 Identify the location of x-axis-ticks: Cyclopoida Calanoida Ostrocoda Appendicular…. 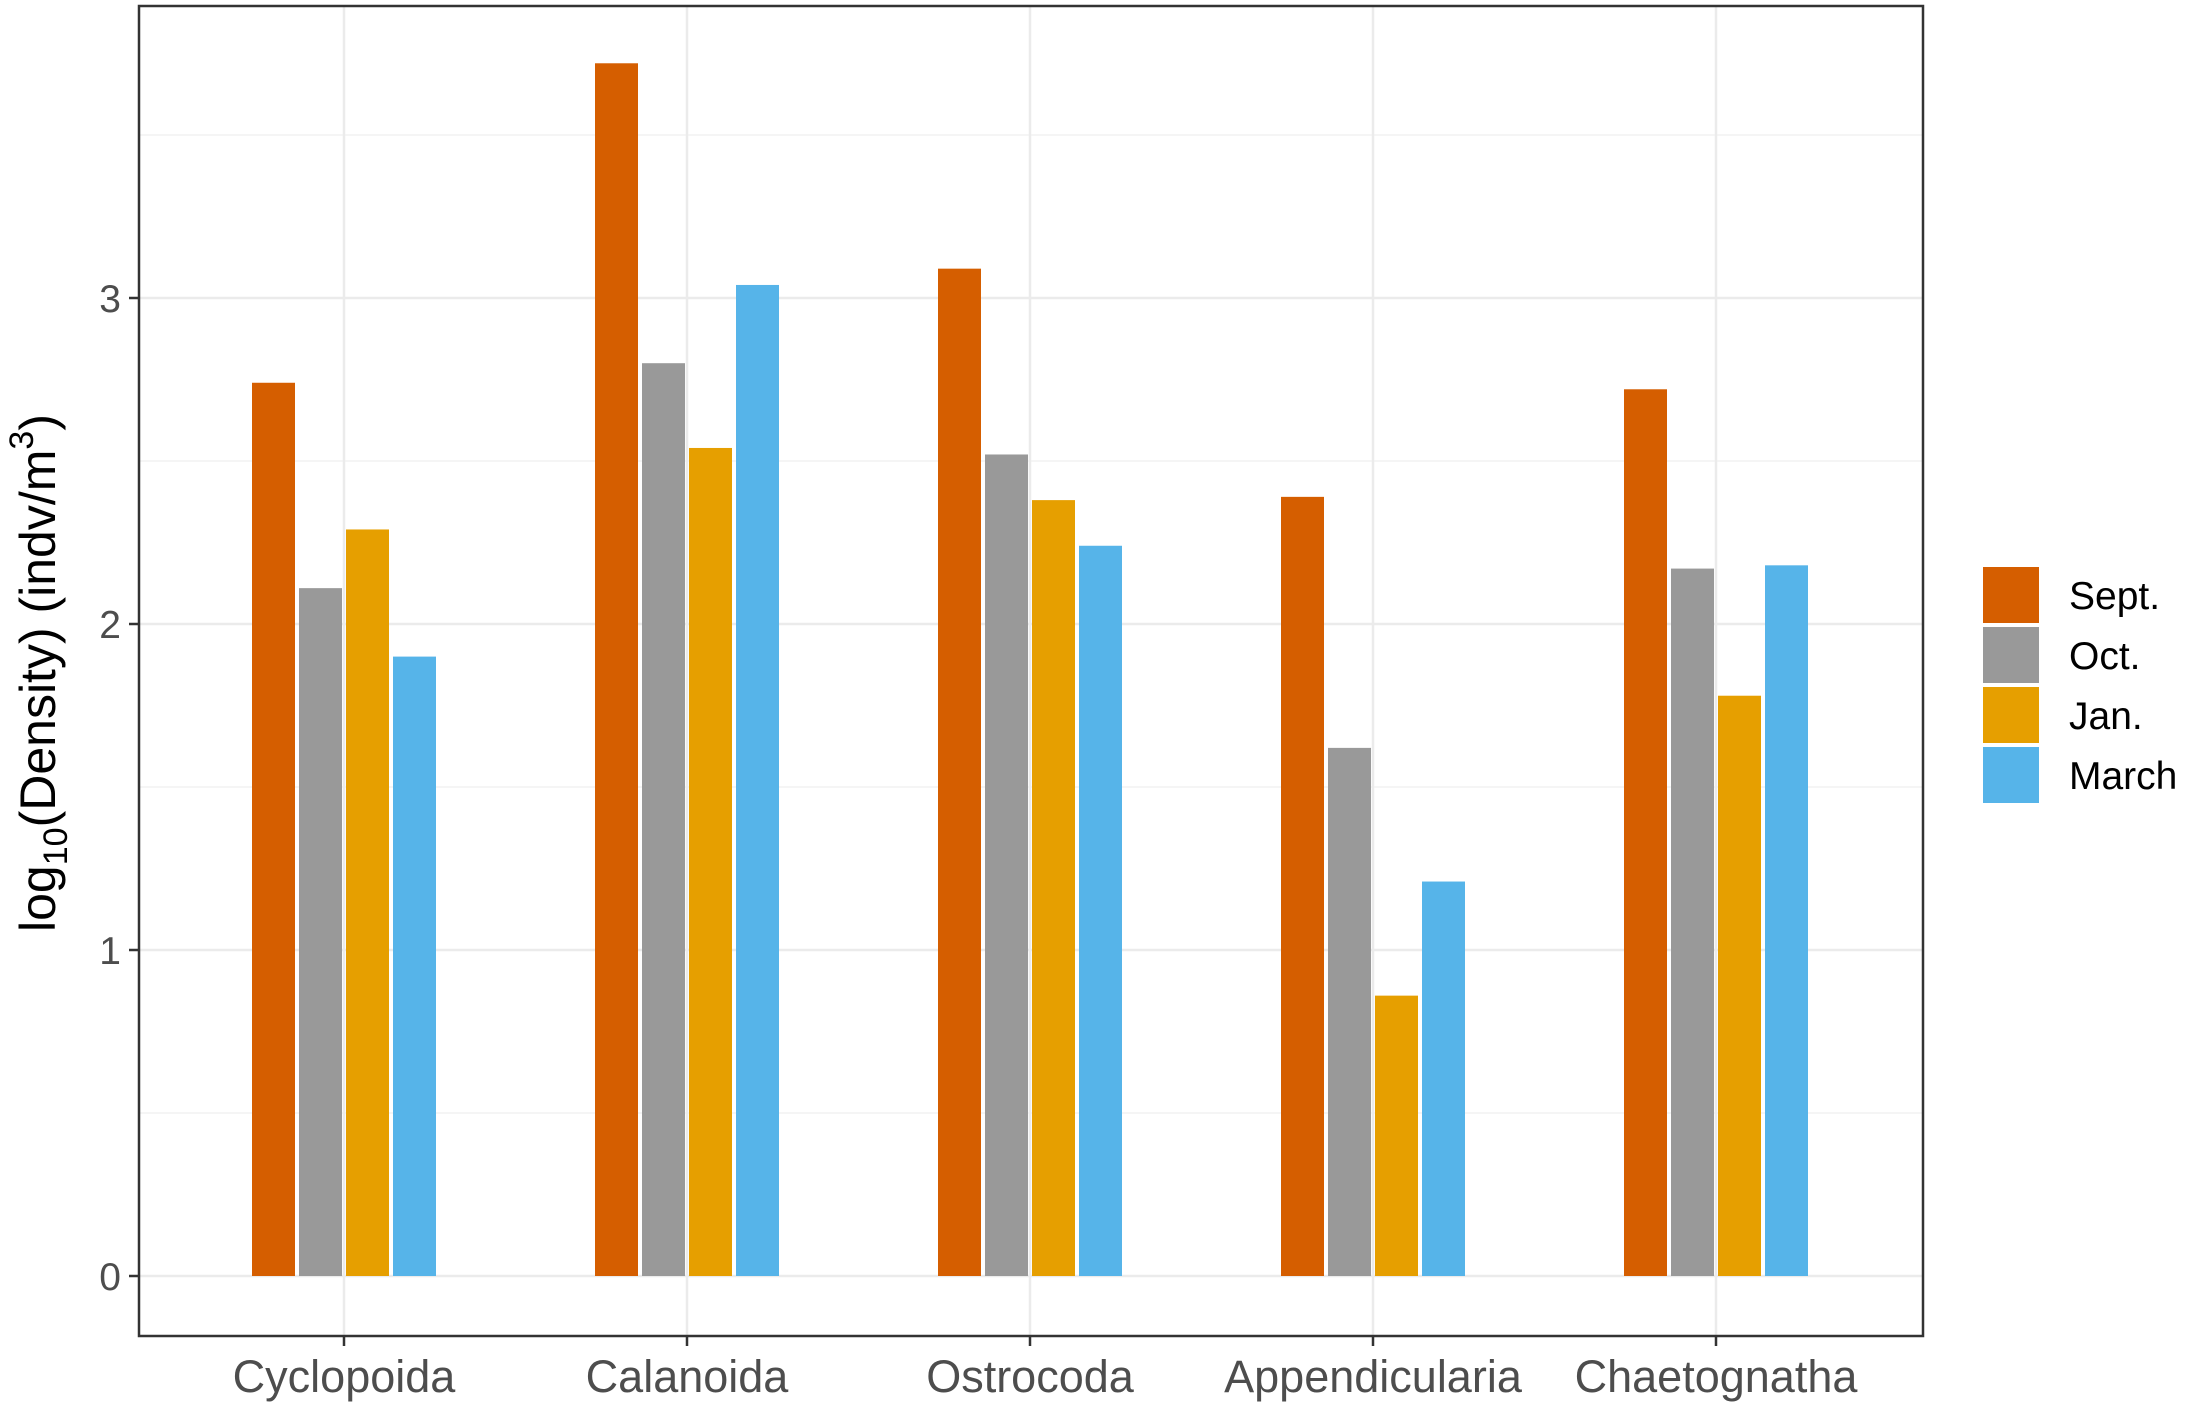
(1046, 1369).